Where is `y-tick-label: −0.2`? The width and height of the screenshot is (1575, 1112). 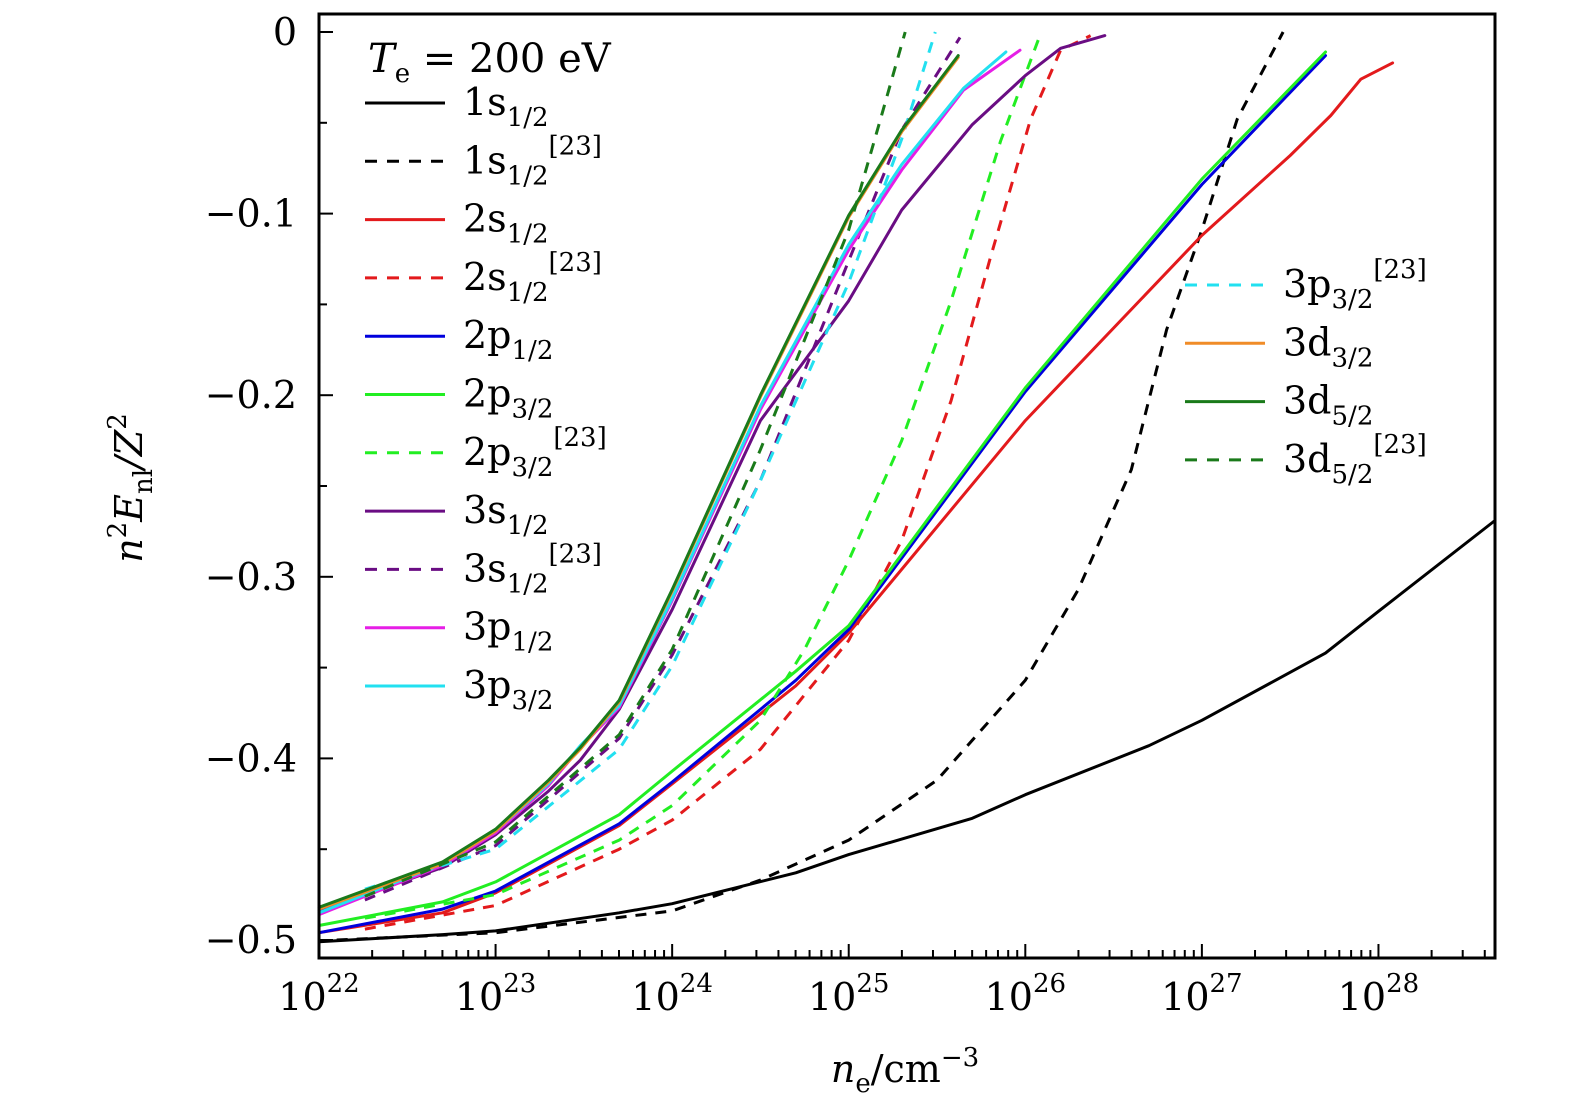 y-tick-label: −0.2 is located at coordinates (251, 395).